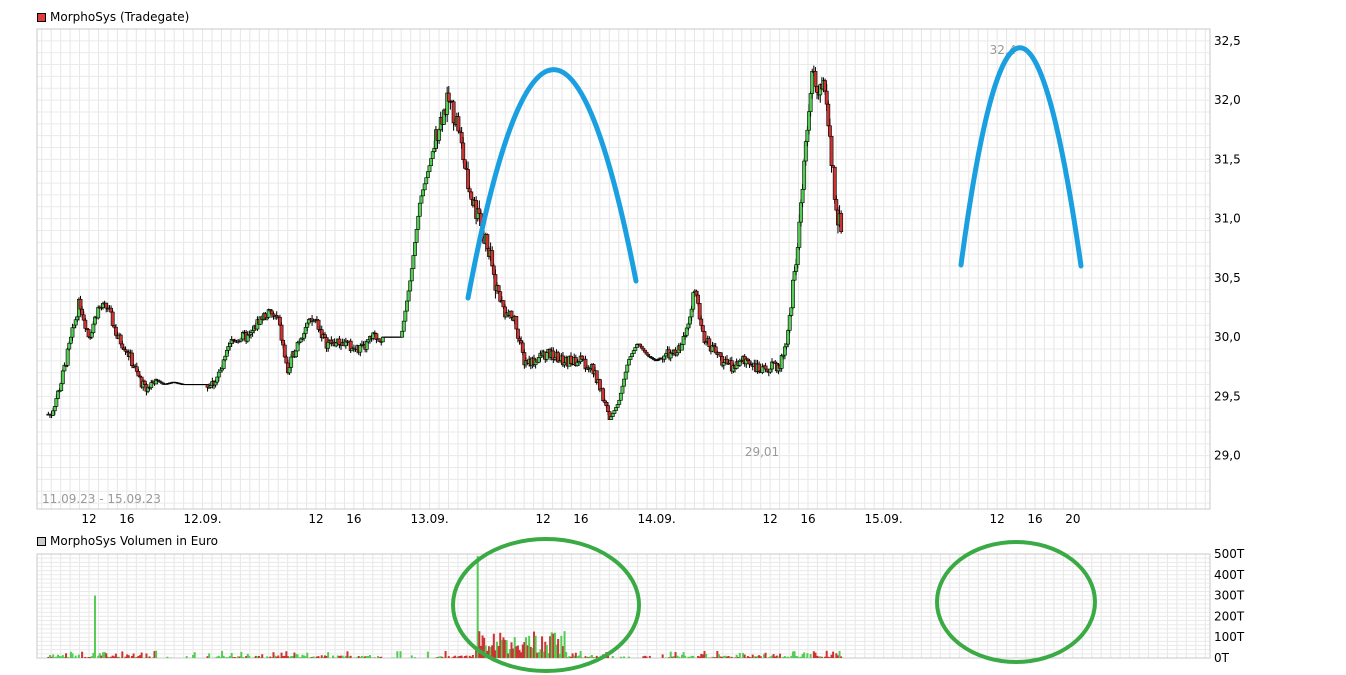 Image resolution: width=1346 pixels, height=675 pixels. I want to click on volume-y-tick-label: 200T, so click(1229, 616).